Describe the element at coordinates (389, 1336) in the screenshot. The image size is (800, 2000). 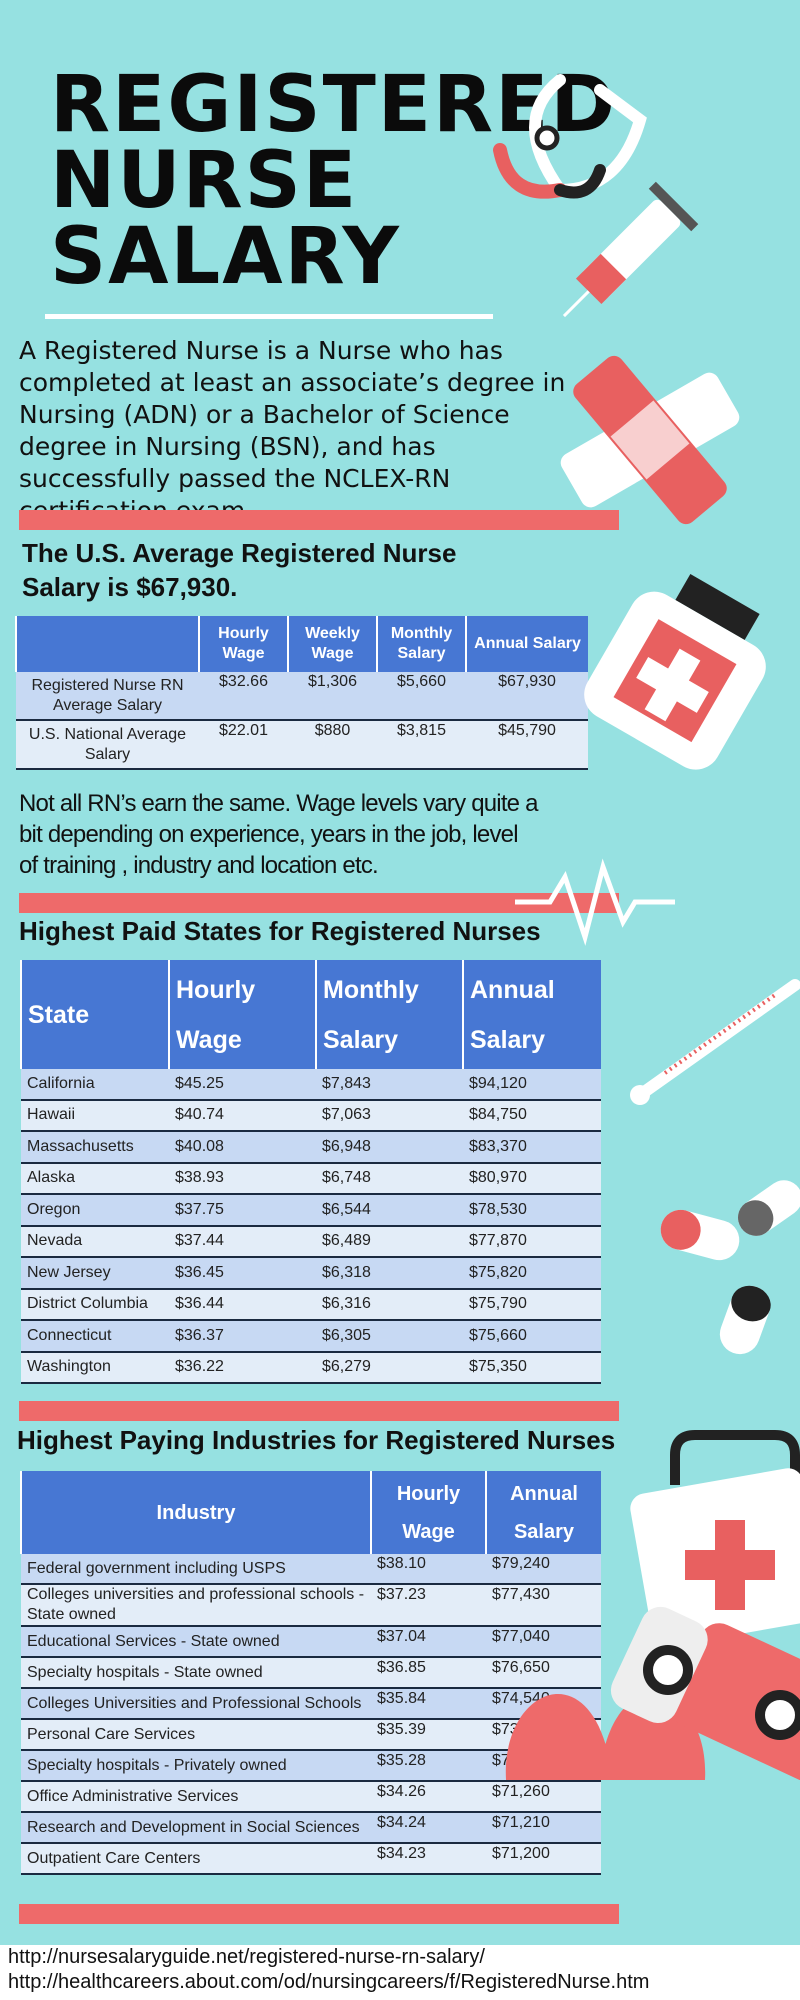
I see `cell: $6,305` at that location.